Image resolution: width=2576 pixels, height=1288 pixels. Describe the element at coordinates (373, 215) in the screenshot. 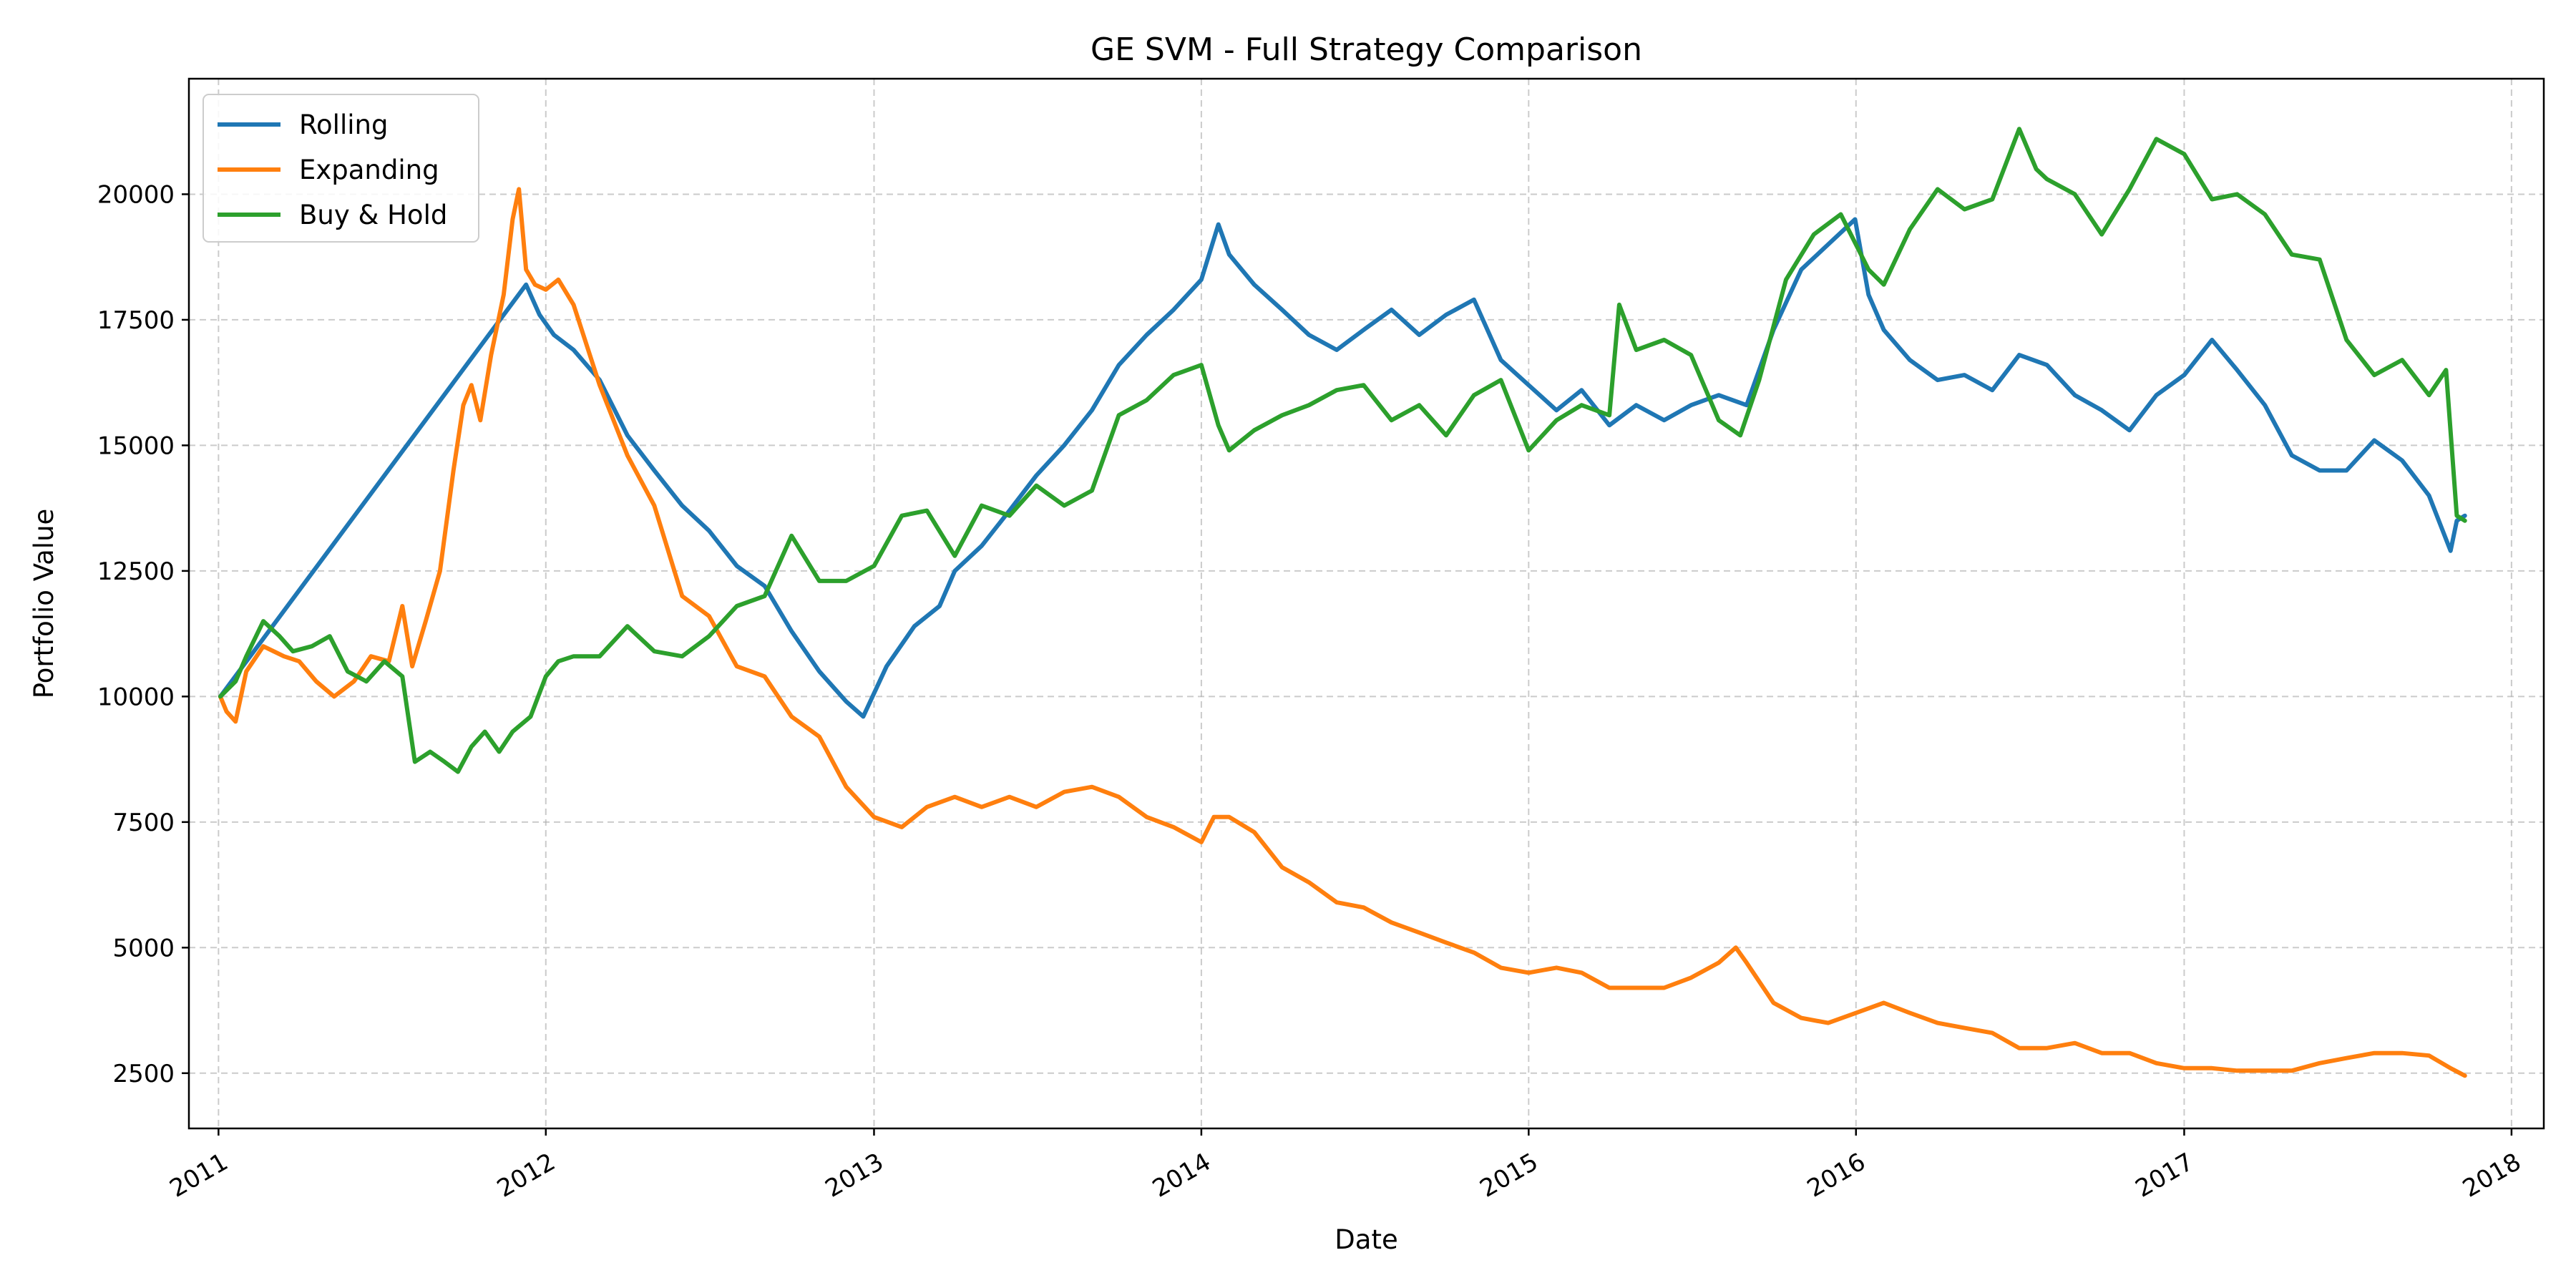

I see `legend-label: Buy & Hold` at that location.